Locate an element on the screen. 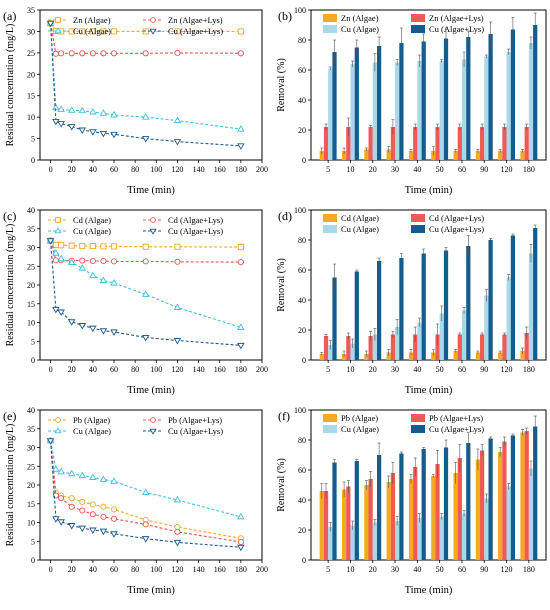 Image resolution: width=550 pixels, height=610 pixels. x-tick-label: 90 is located at coordinates (484, 169).